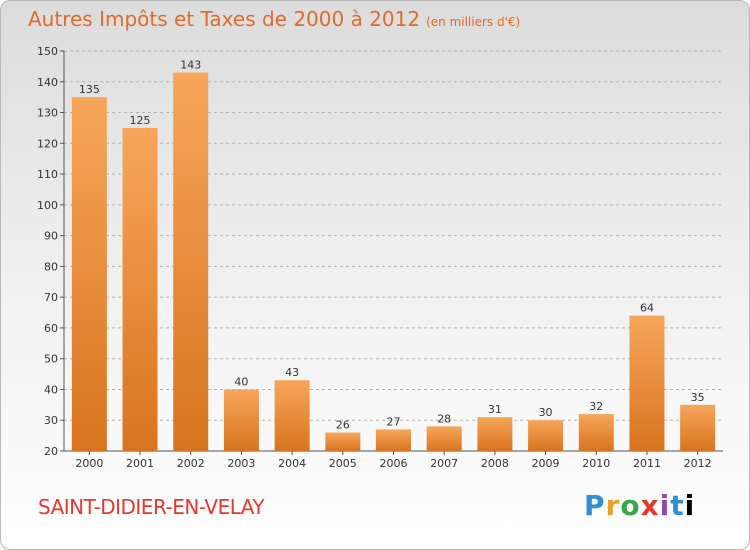  Describe the element at coordinates (546, 412) in the screenshot. I see `data-label-2009: 30` at that location.